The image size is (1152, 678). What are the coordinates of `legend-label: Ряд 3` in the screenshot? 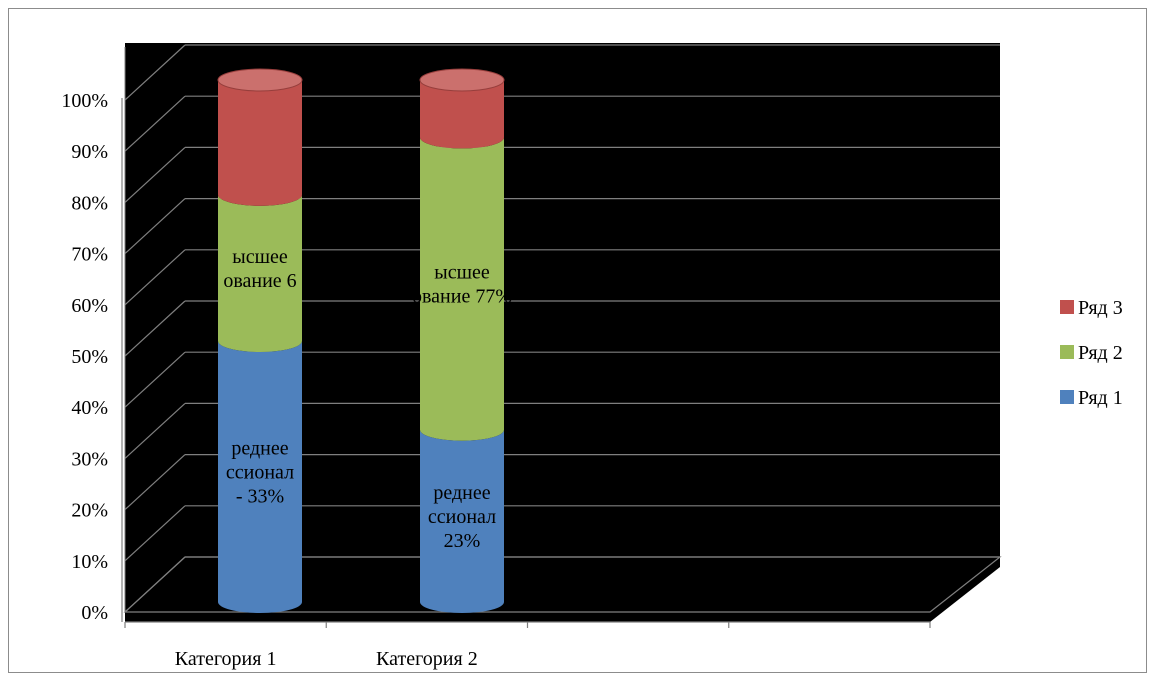 It's located at (1100, 308).